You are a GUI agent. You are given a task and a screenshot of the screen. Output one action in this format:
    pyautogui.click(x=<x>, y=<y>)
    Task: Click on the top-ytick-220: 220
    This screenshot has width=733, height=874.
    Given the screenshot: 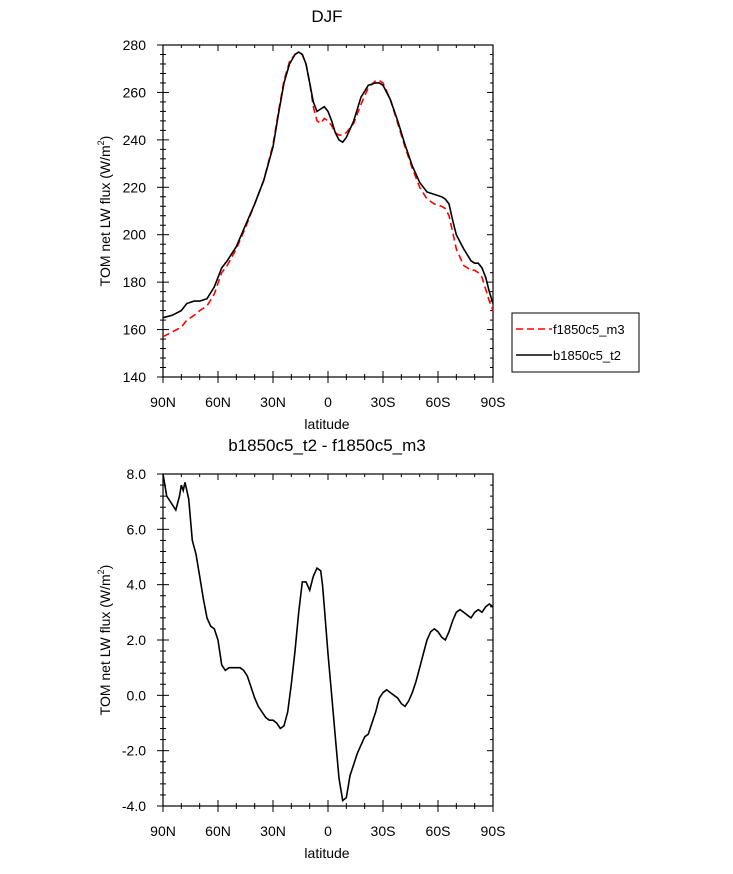 What is the action you would take?
    pyautogui.click(x=135, y=187)
    